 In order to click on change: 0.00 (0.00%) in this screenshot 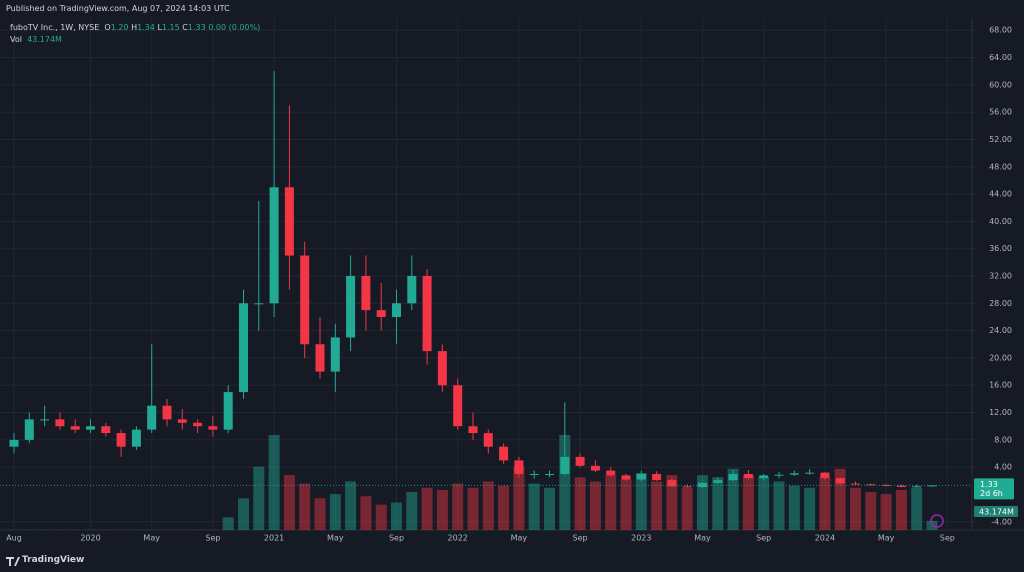, I will do `click(234, 27)`.